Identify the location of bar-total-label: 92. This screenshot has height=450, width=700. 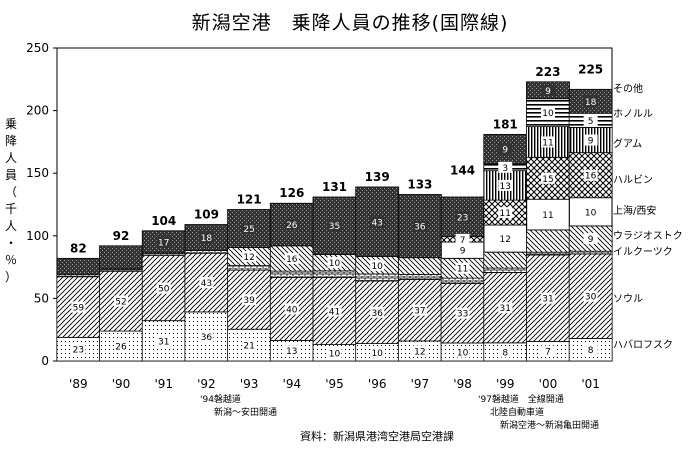
(121, 236).